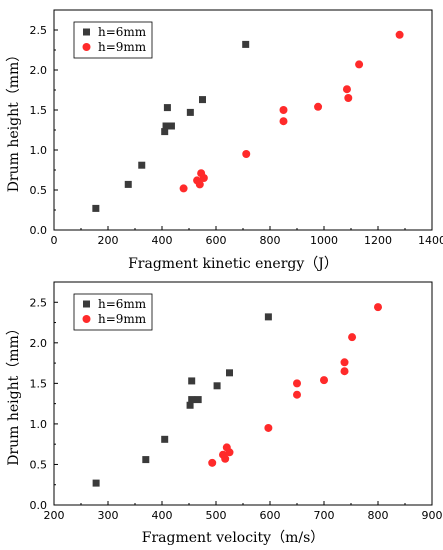 The width and height of the screenshot is (443, 550). What do you see at coordinates (430, 240) in the screenshot?
I see `x-tick-label: 1400` at bounding box center [430, 240].